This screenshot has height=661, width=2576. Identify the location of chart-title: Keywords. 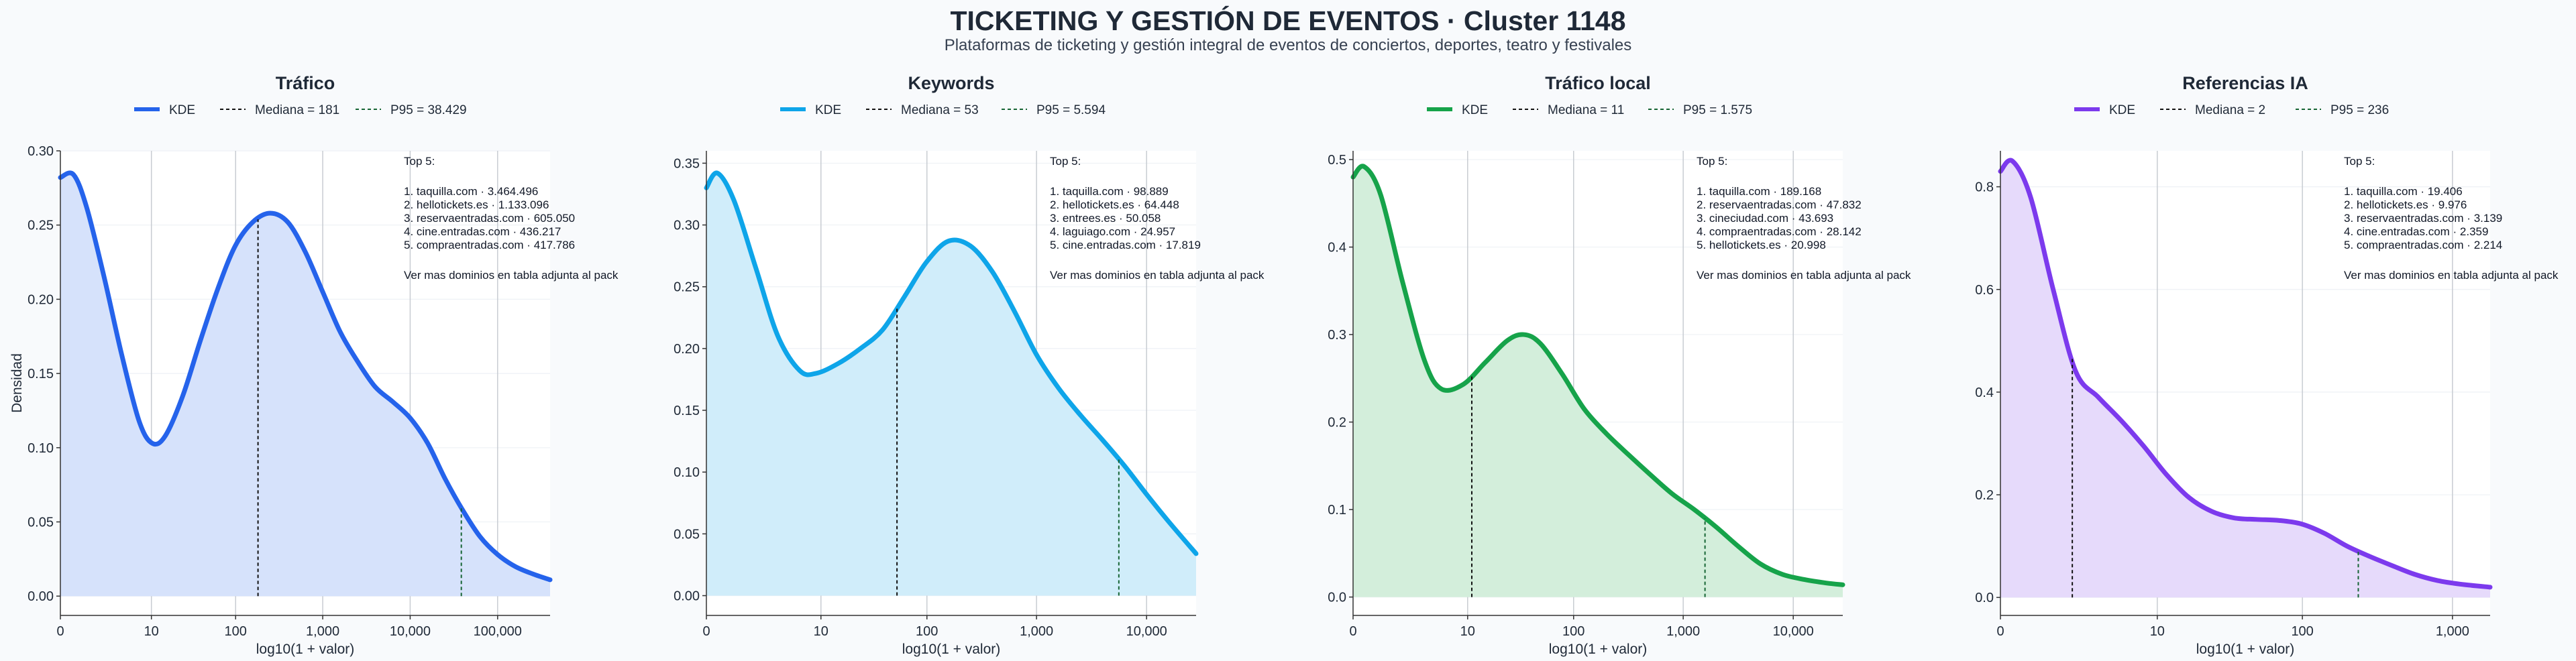
(951, 83).